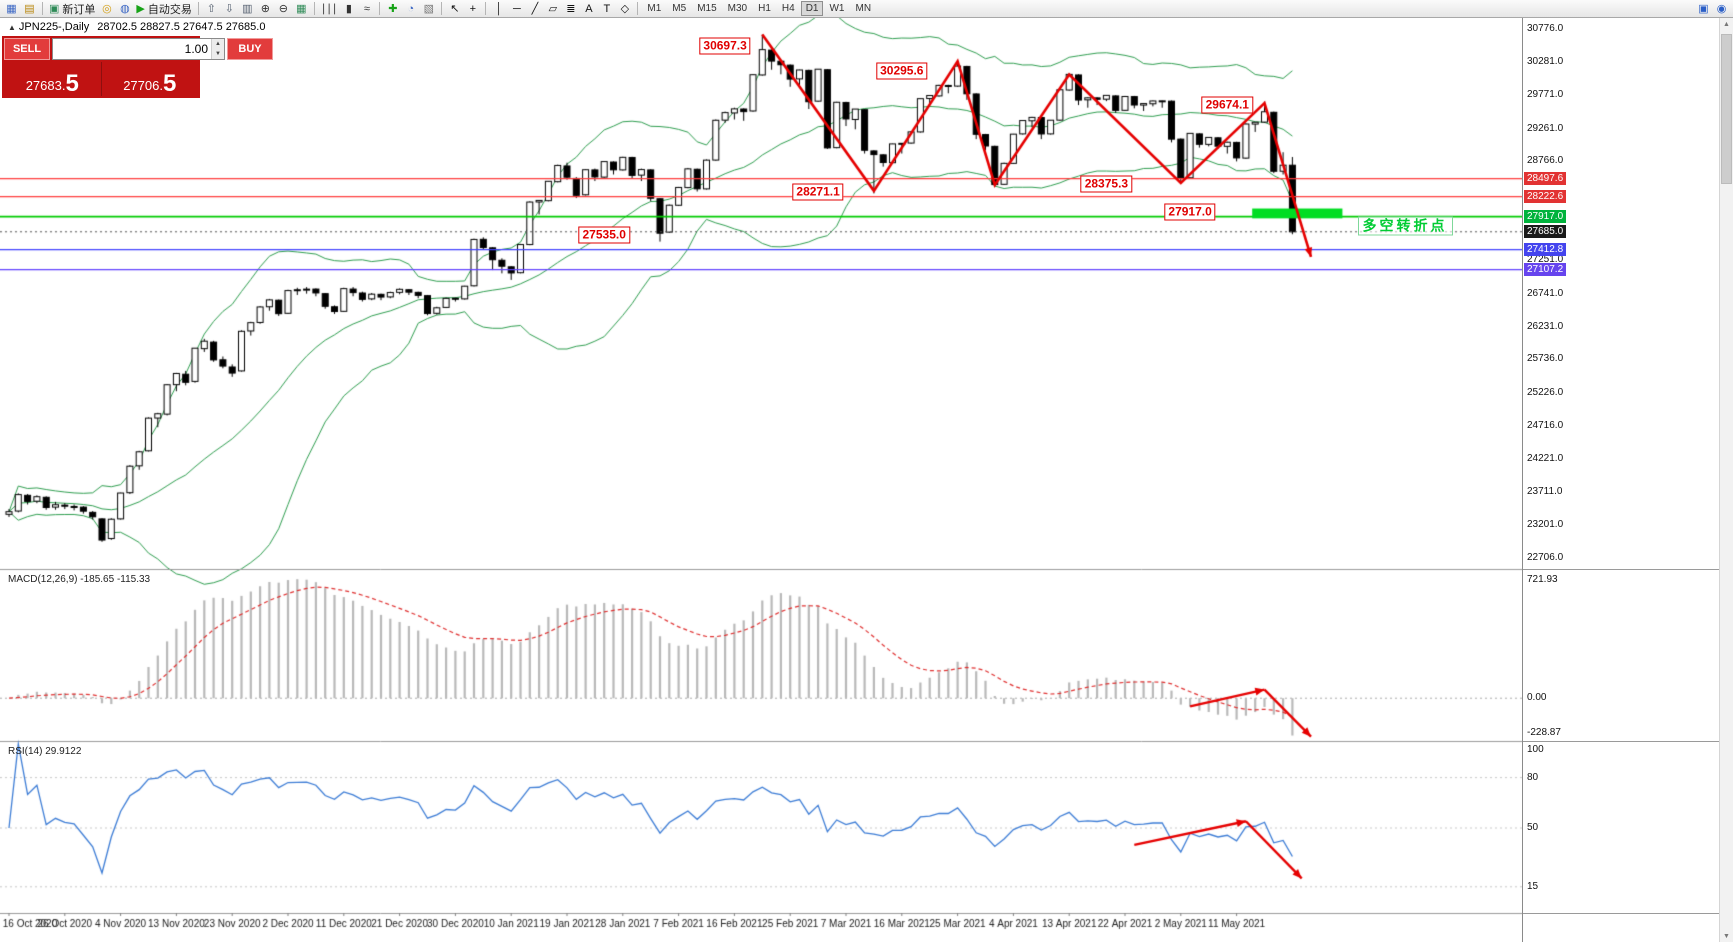  What do you see at coordinates (812, 8) in the screenshot?
I see `timeframe-d1: D1` at bounding box center [812, 8].